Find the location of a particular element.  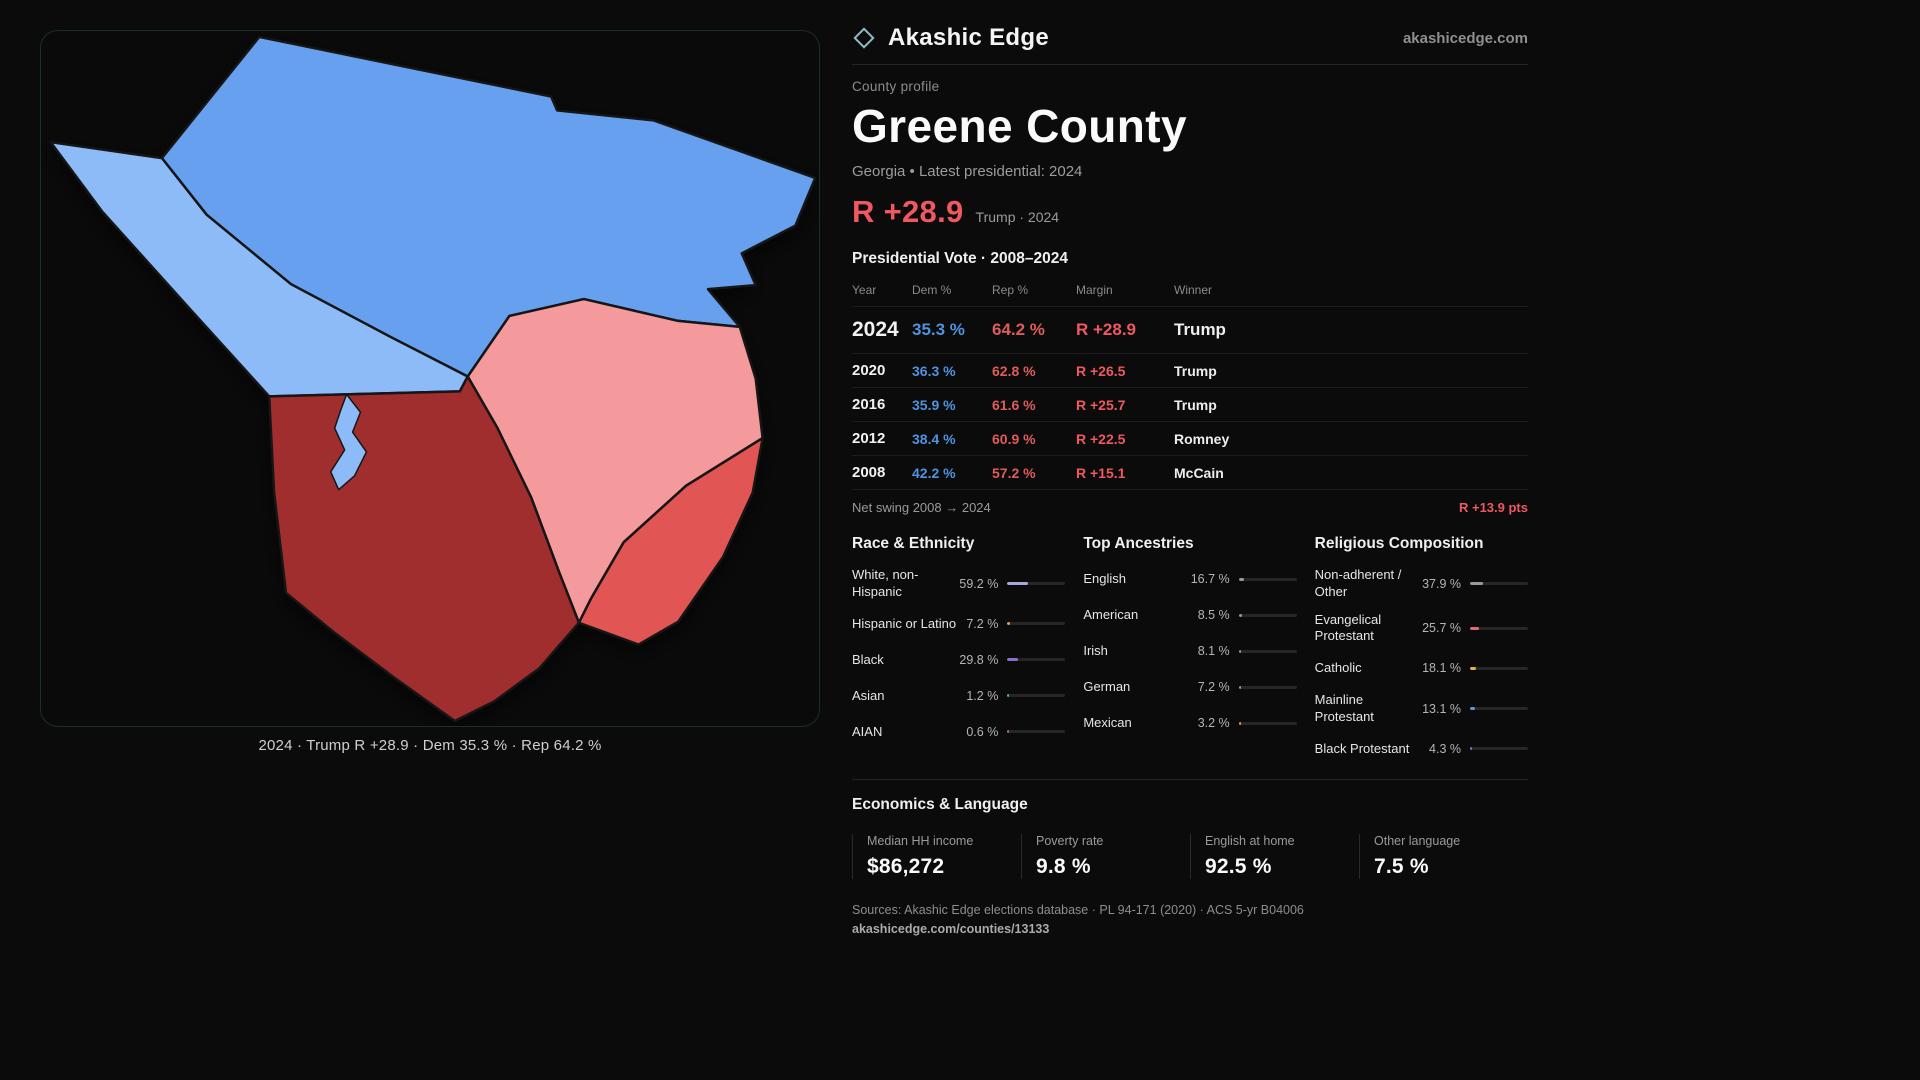

vote-row-2024: 2024 35.3 % 64.2 % R +28.9 Trump is located at coordinates (1190, 329).